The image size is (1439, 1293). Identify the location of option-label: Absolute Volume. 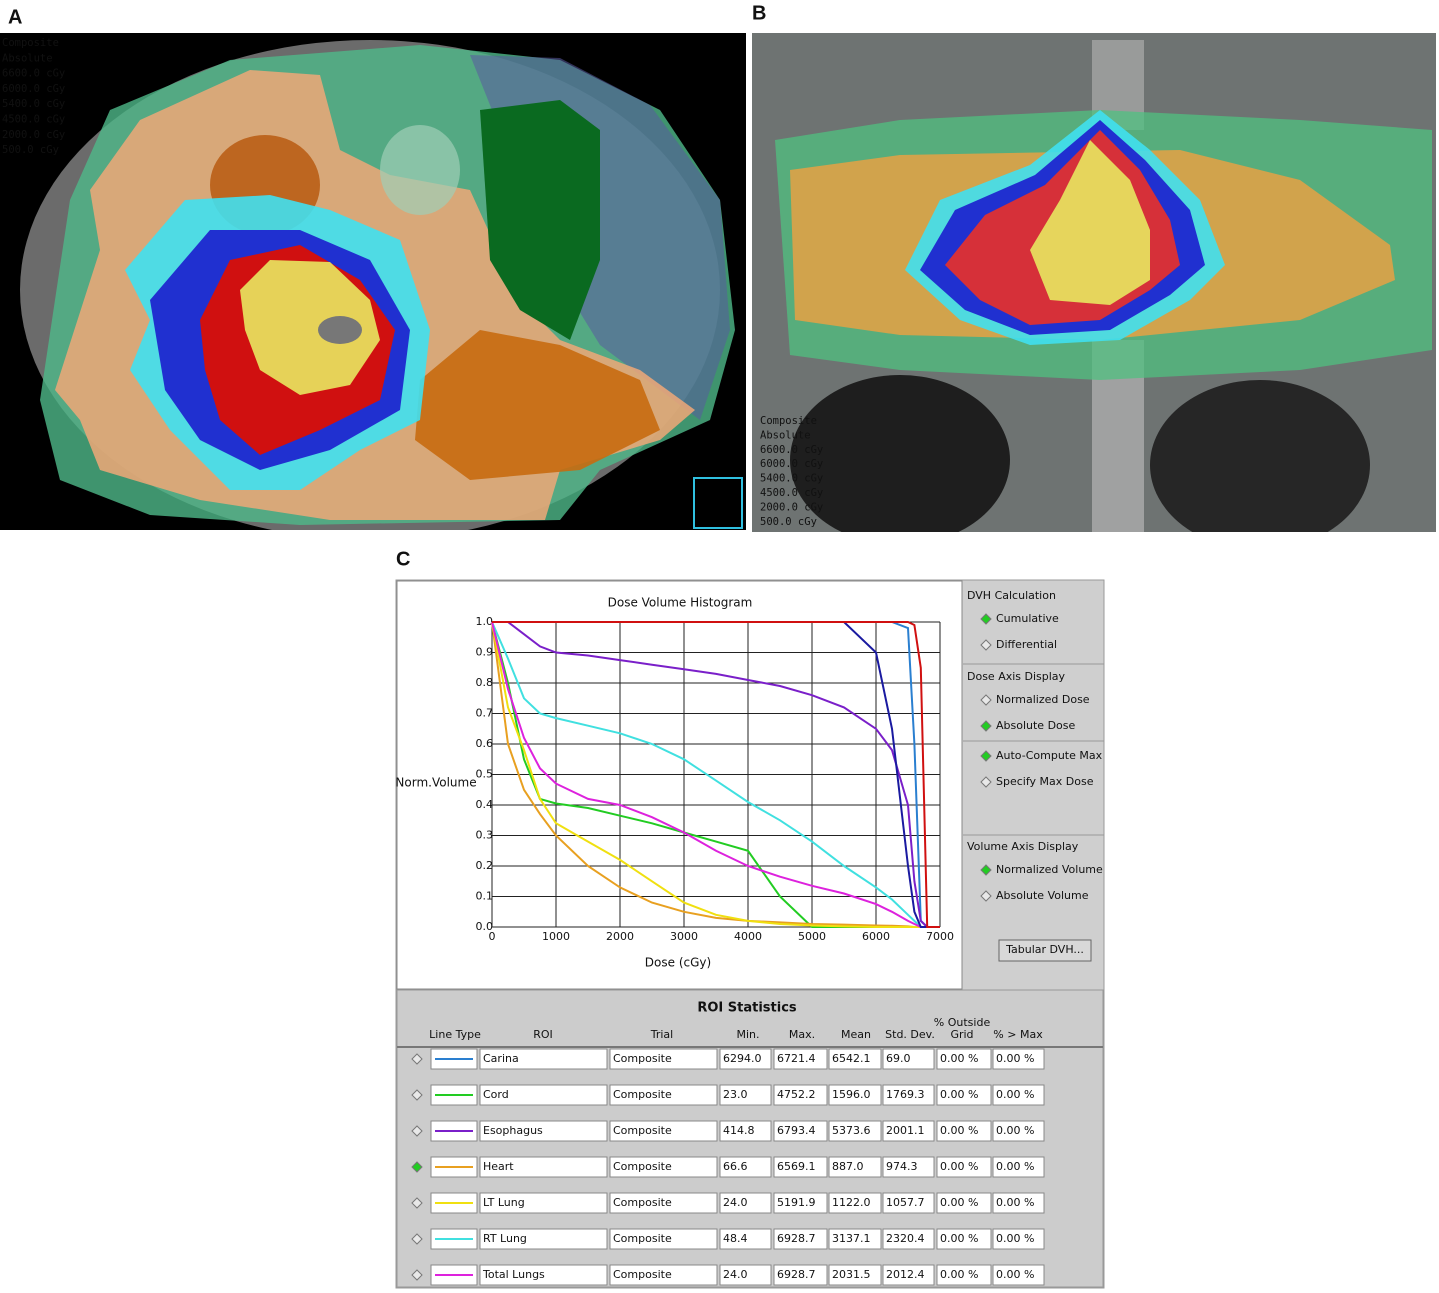
(1042, 895).